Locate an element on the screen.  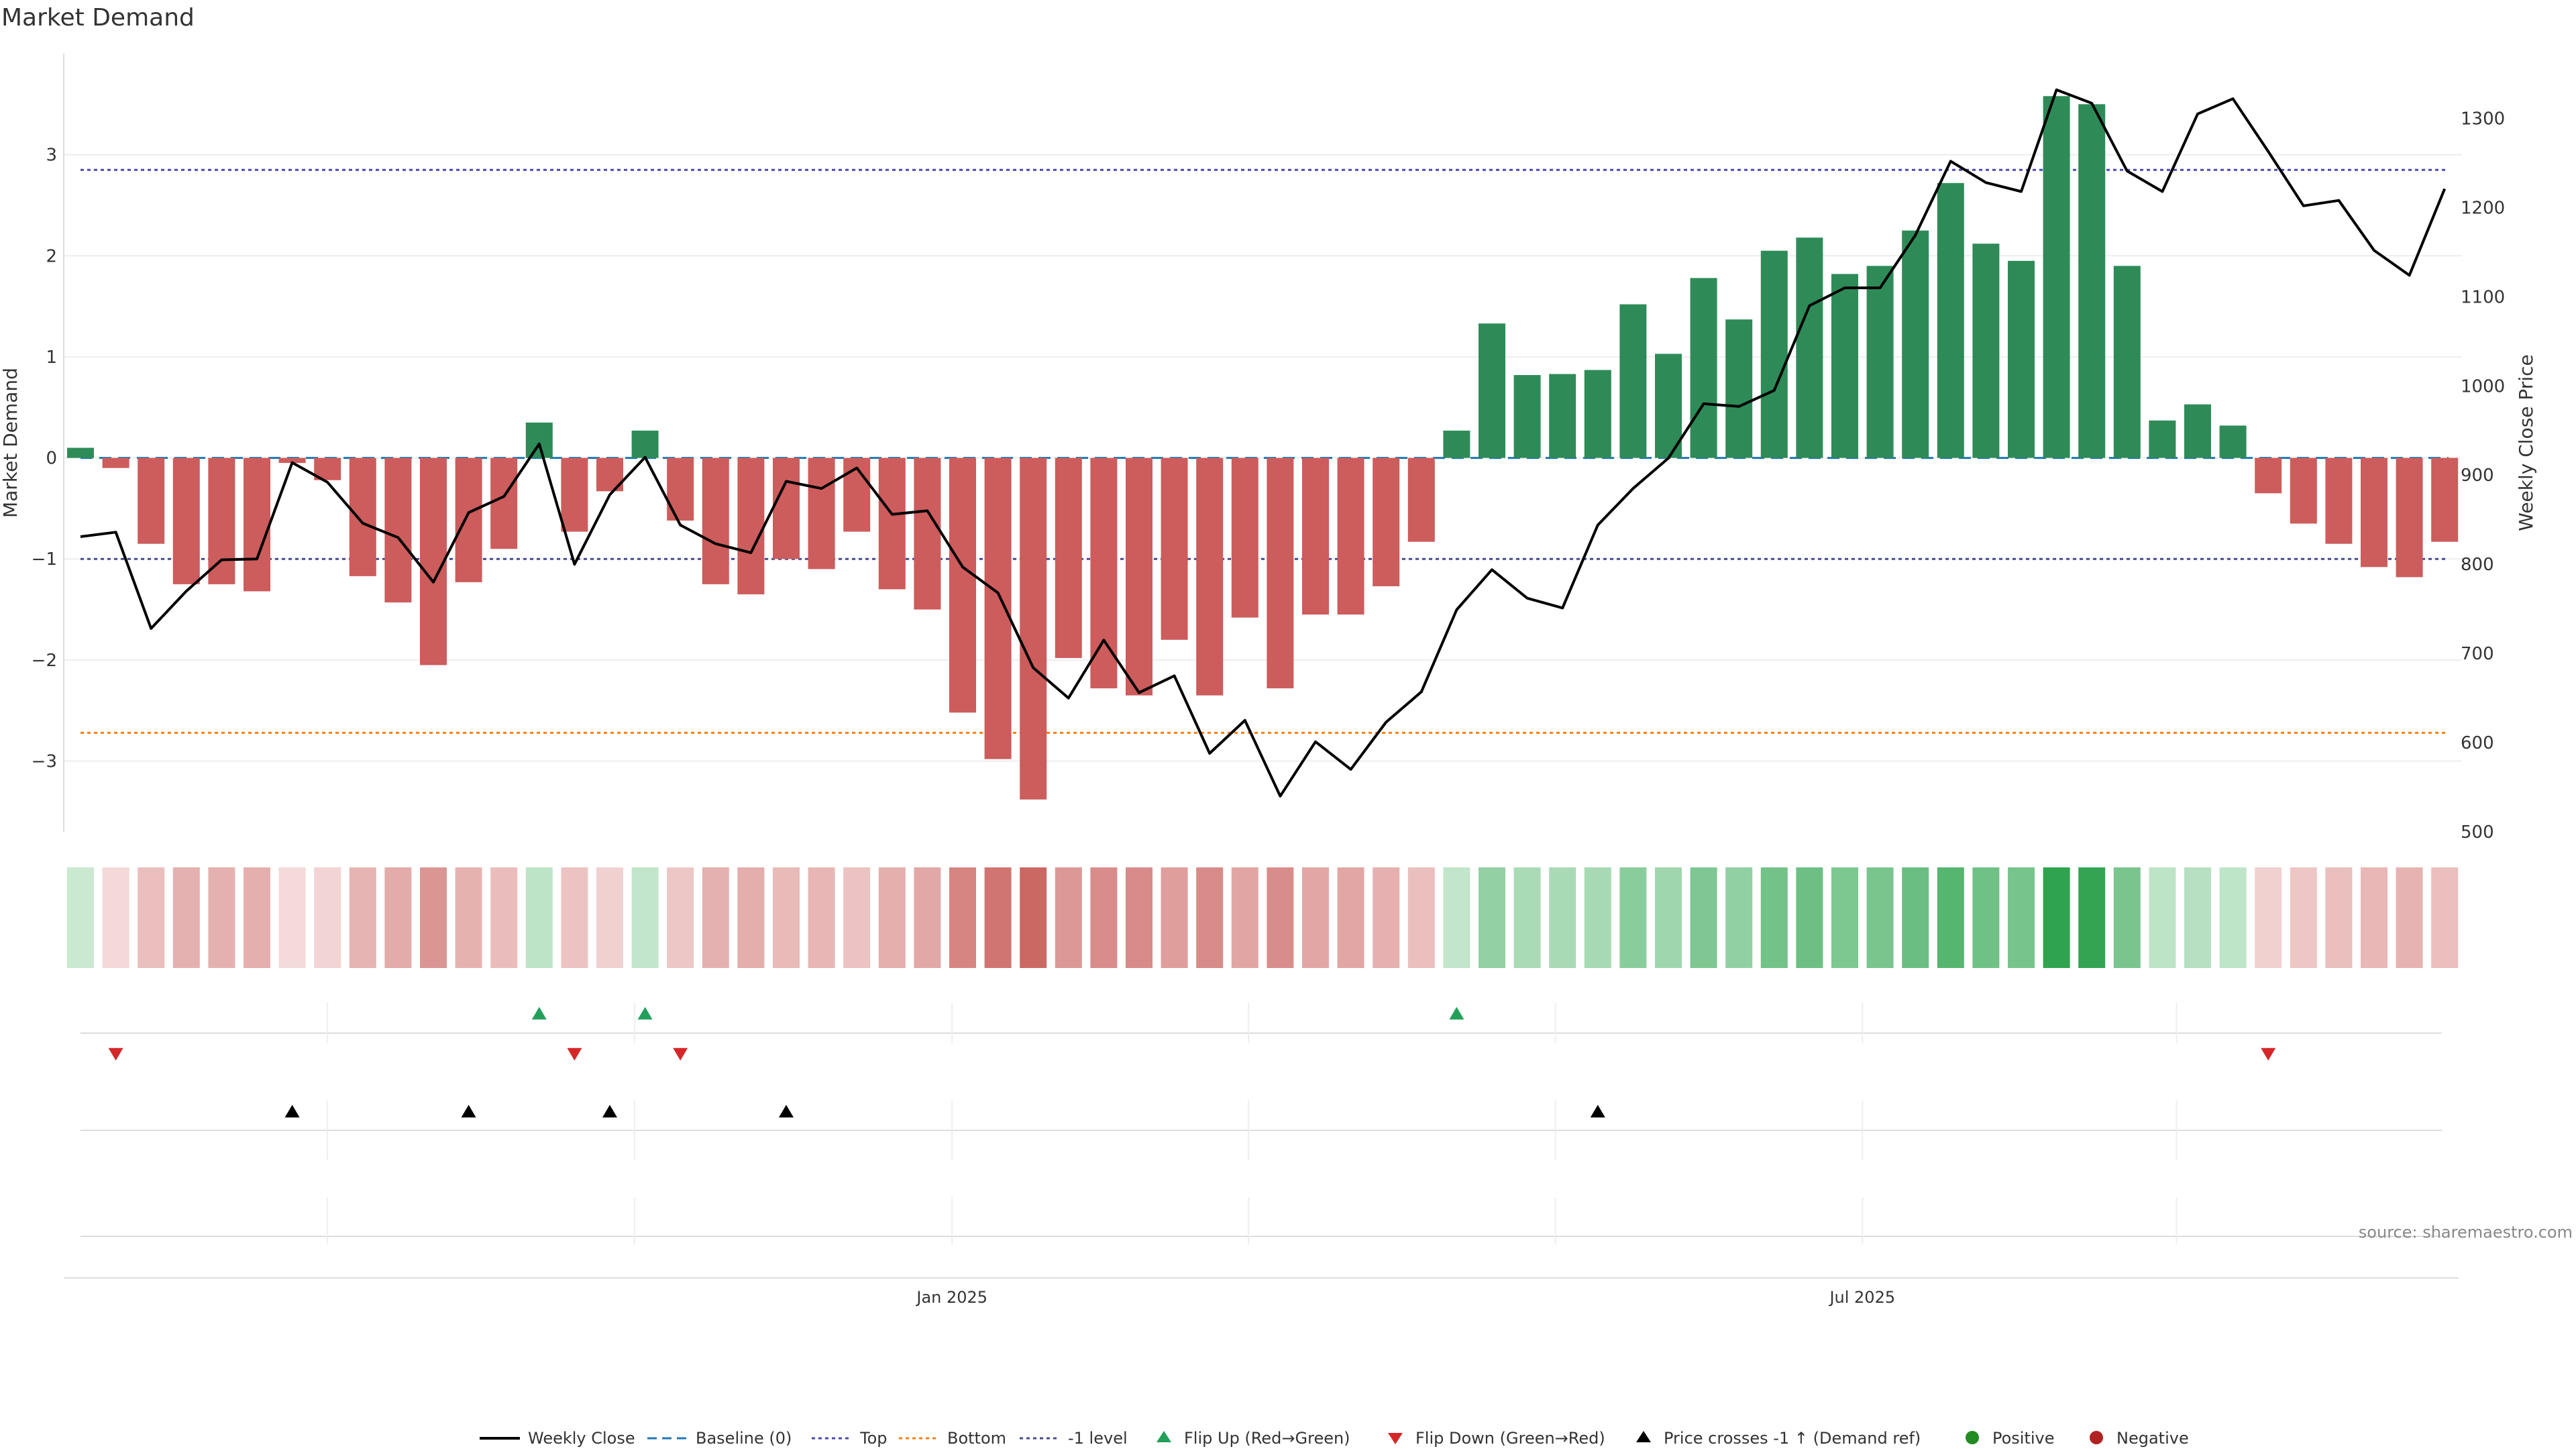
x-tick-label: Jan 2025 is located at coordinates (951, 1297).